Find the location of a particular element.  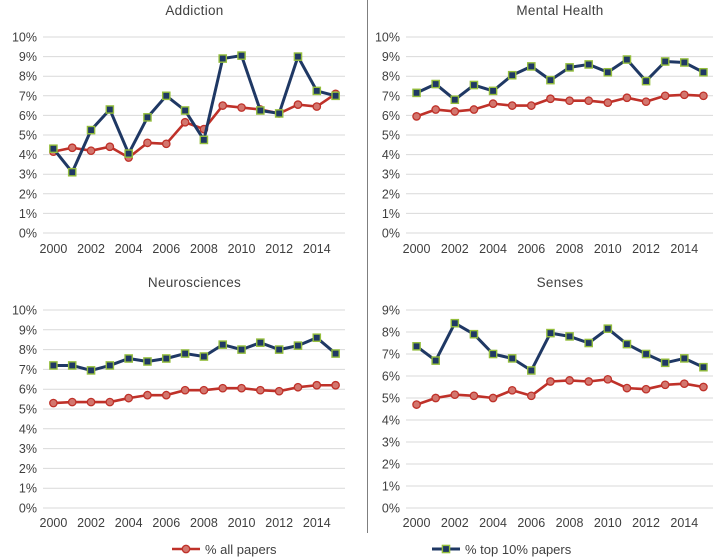

chart-legend: % all papers % top 10% papers is located at coordinates (363, 549).